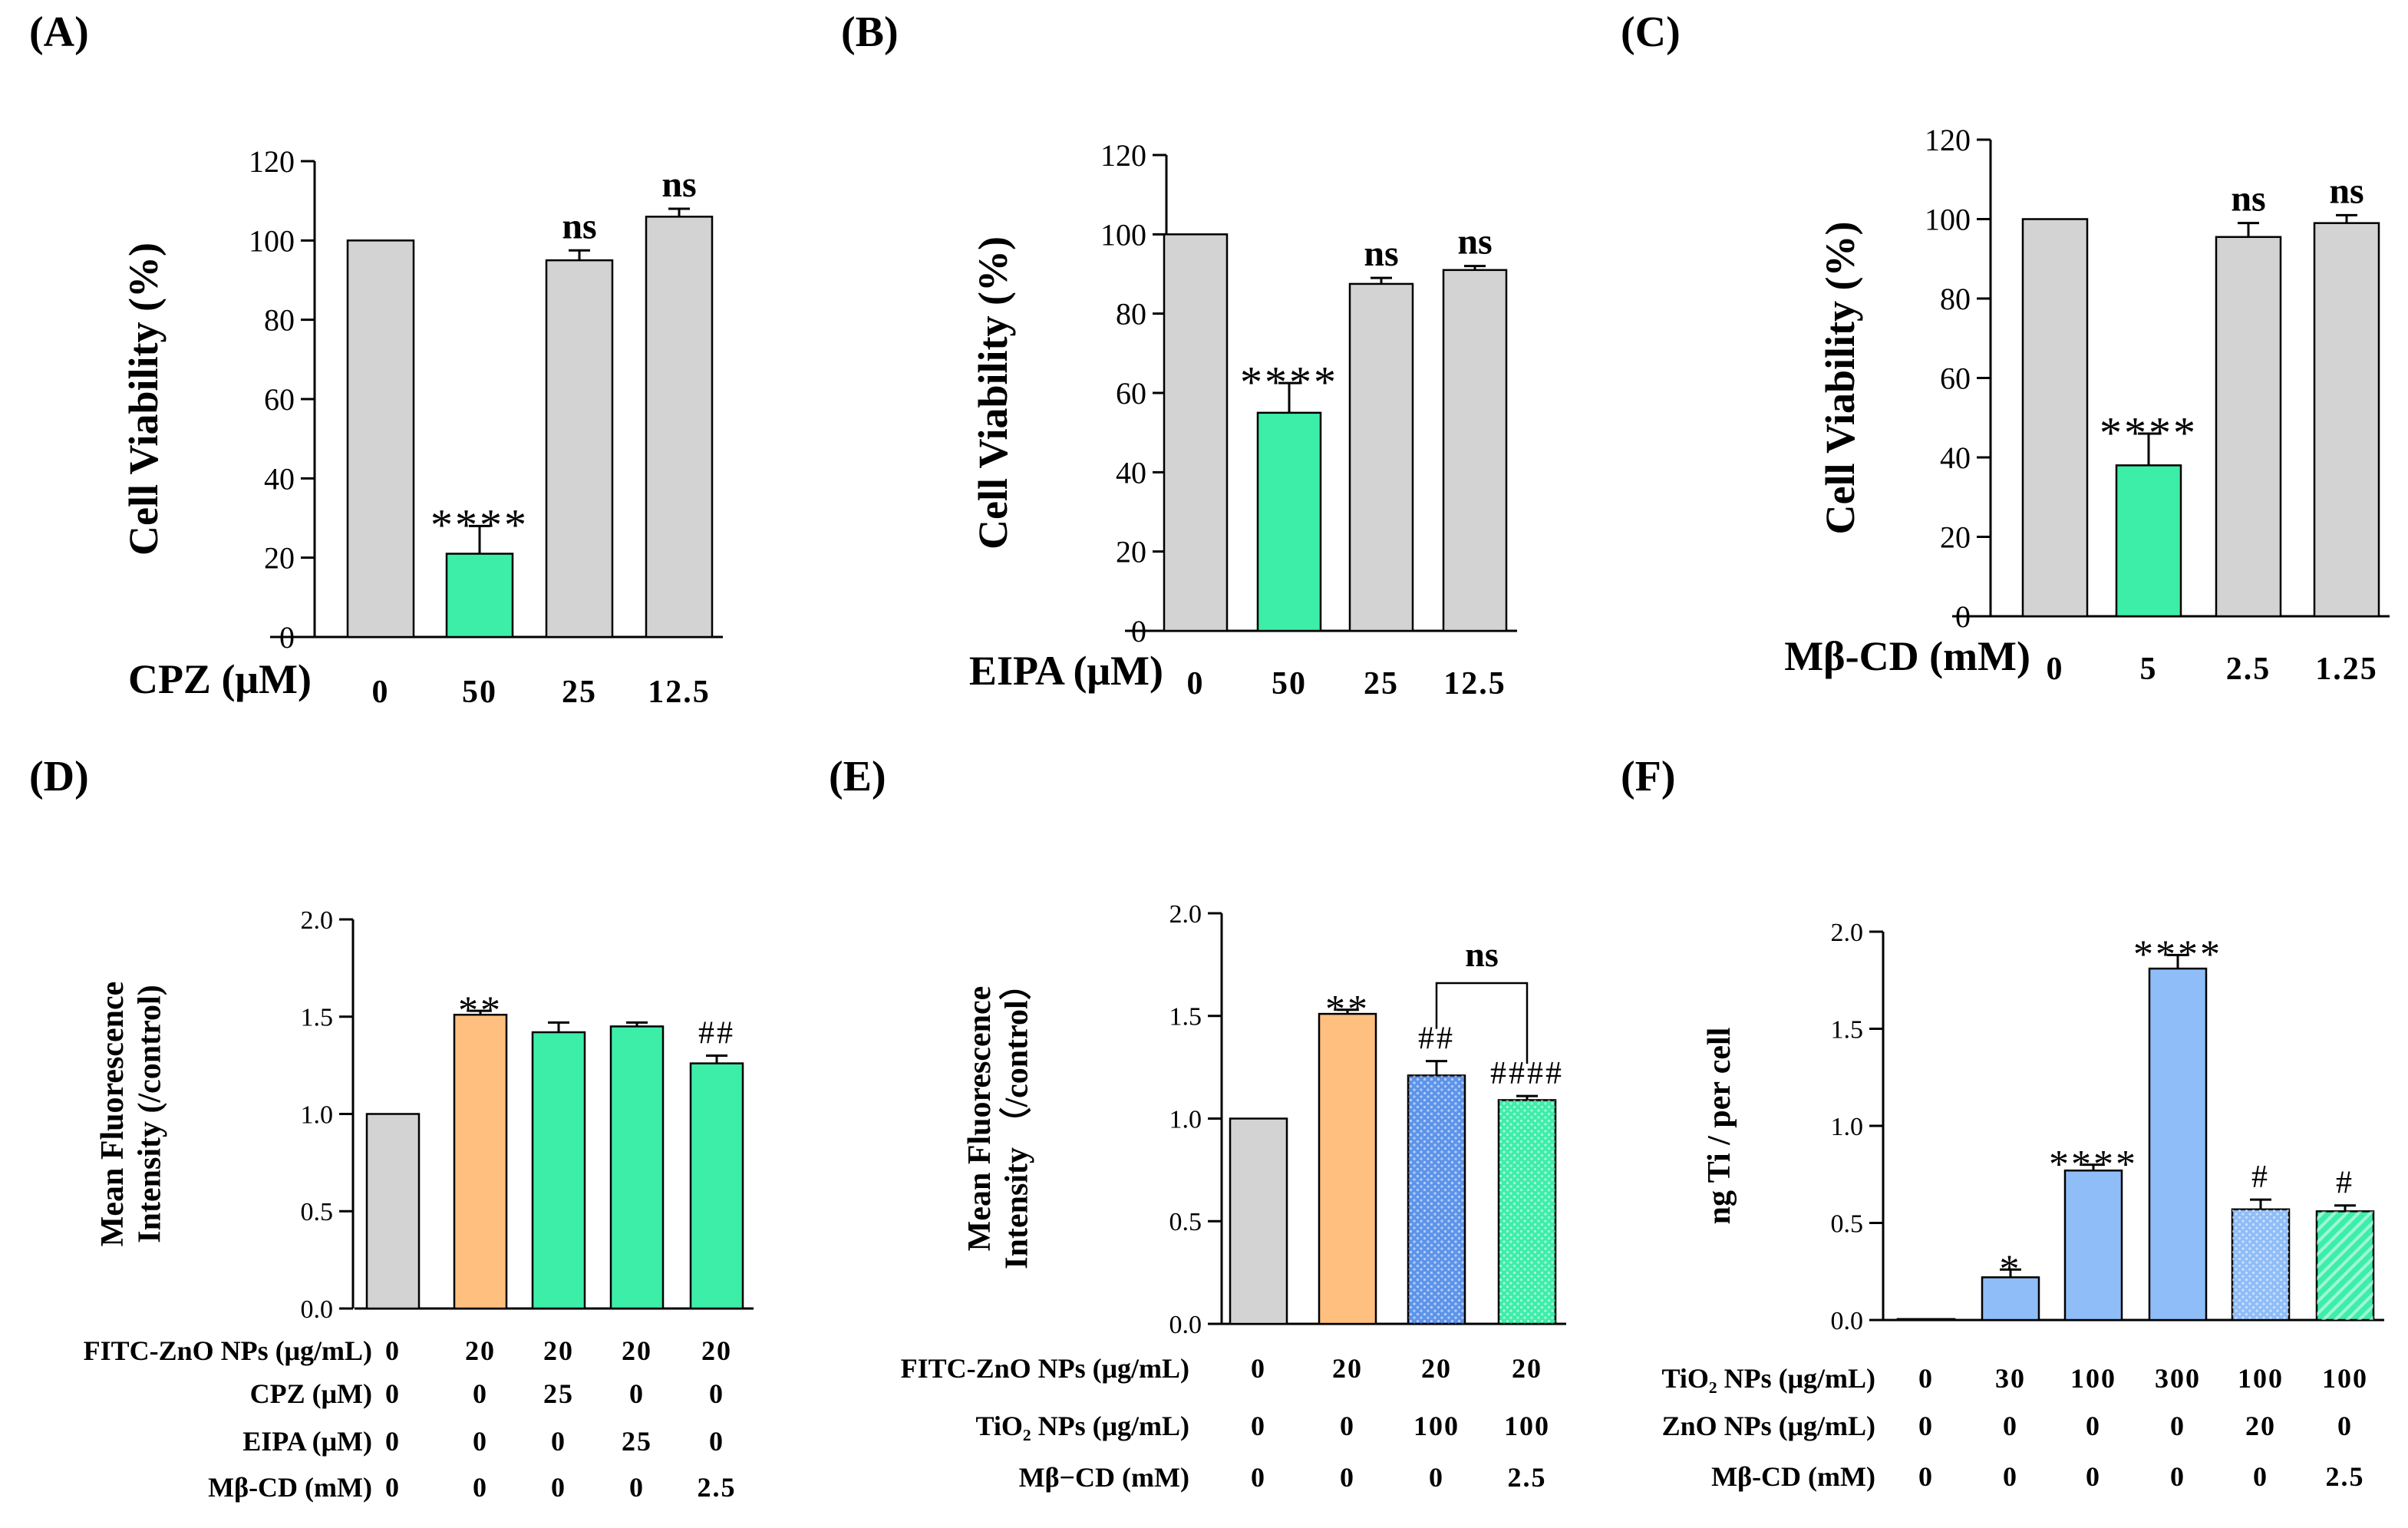 The height and width of the screenshot is (1528, 2408). I want to click on y-tick-label: 120, so click(1123, 155).